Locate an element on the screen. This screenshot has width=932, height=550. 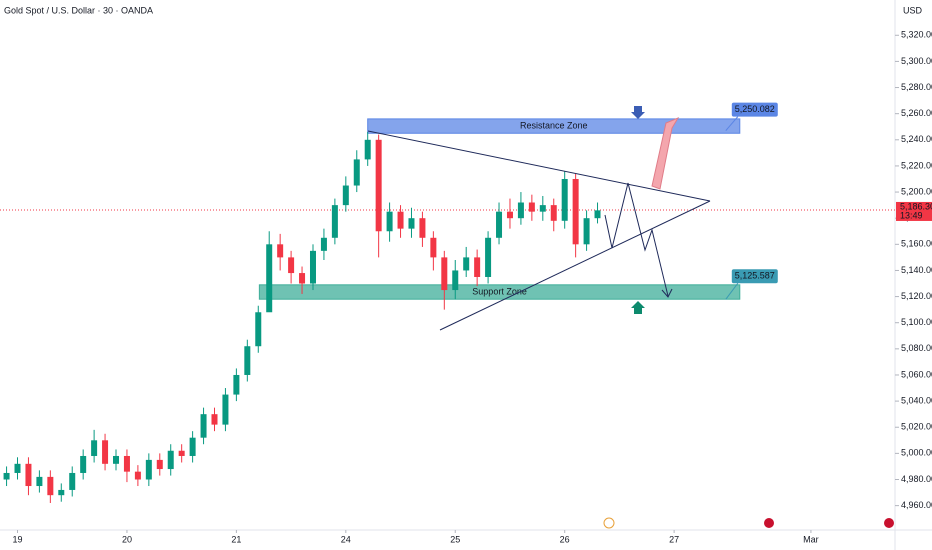
zone-label: Resistance Zone is located at coordinates (554, 125).